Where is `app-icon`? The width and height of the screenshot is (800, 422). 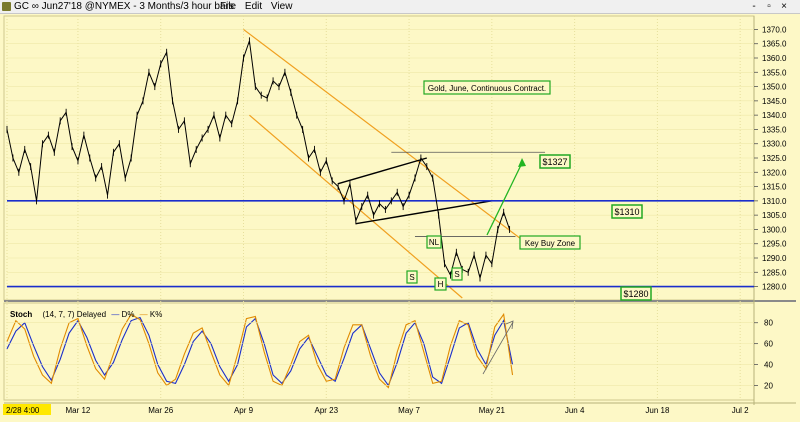 app-icon is located at coordinates (6, 6).